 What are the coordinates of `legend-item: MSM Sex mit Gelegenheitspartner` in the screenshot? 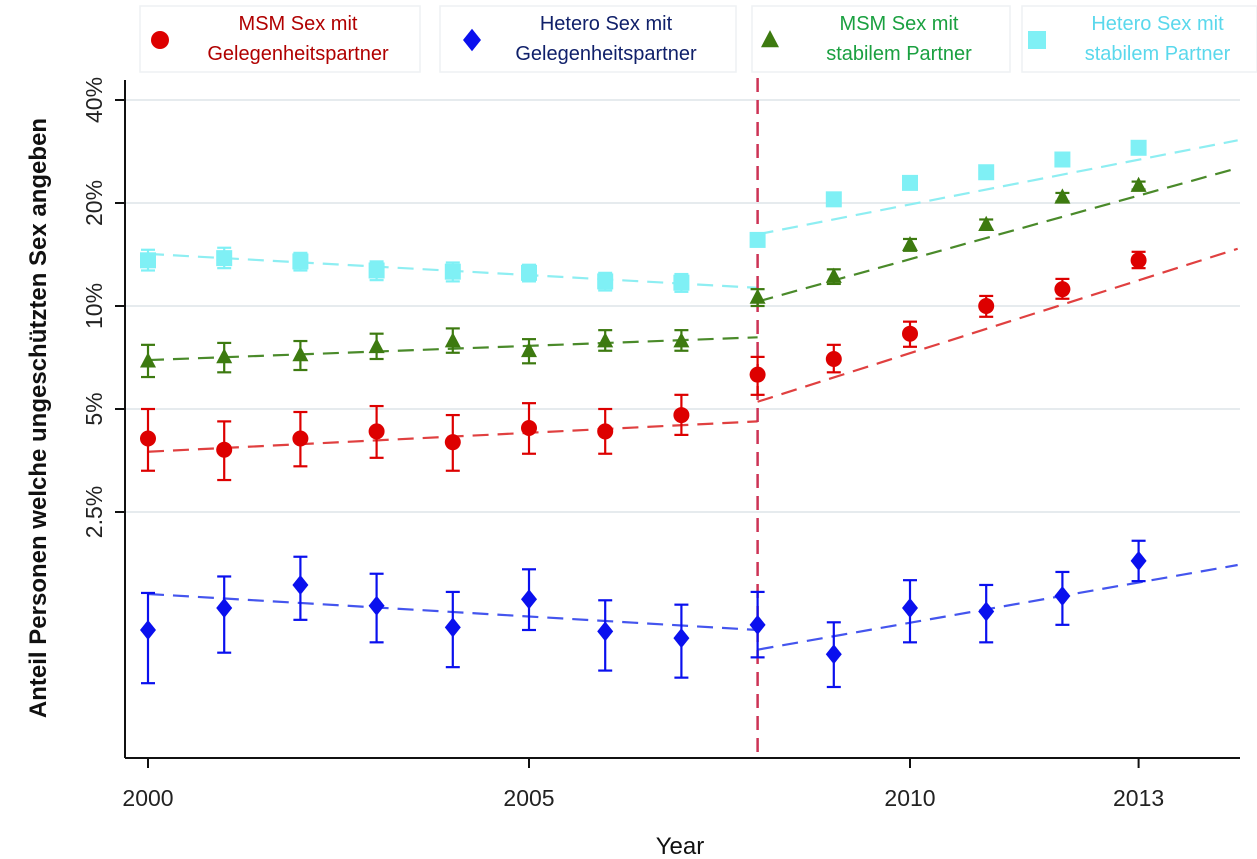 It's located at (280, 39).